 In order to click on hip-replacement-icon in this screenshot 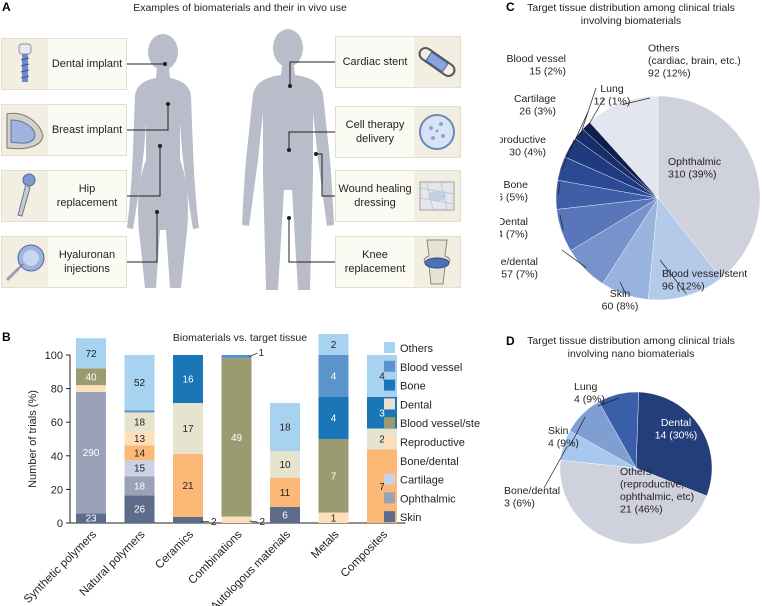, I will do `click(26, 195)`.